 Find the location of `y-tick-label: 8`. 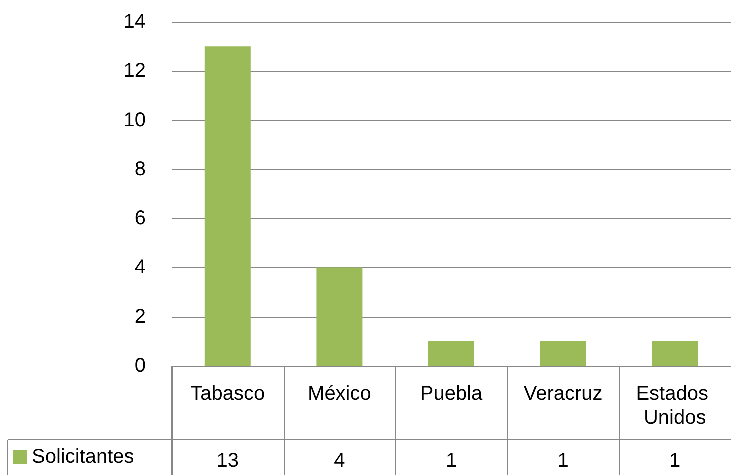

y-tick-label: 8 is located at coordinates (140, 169).